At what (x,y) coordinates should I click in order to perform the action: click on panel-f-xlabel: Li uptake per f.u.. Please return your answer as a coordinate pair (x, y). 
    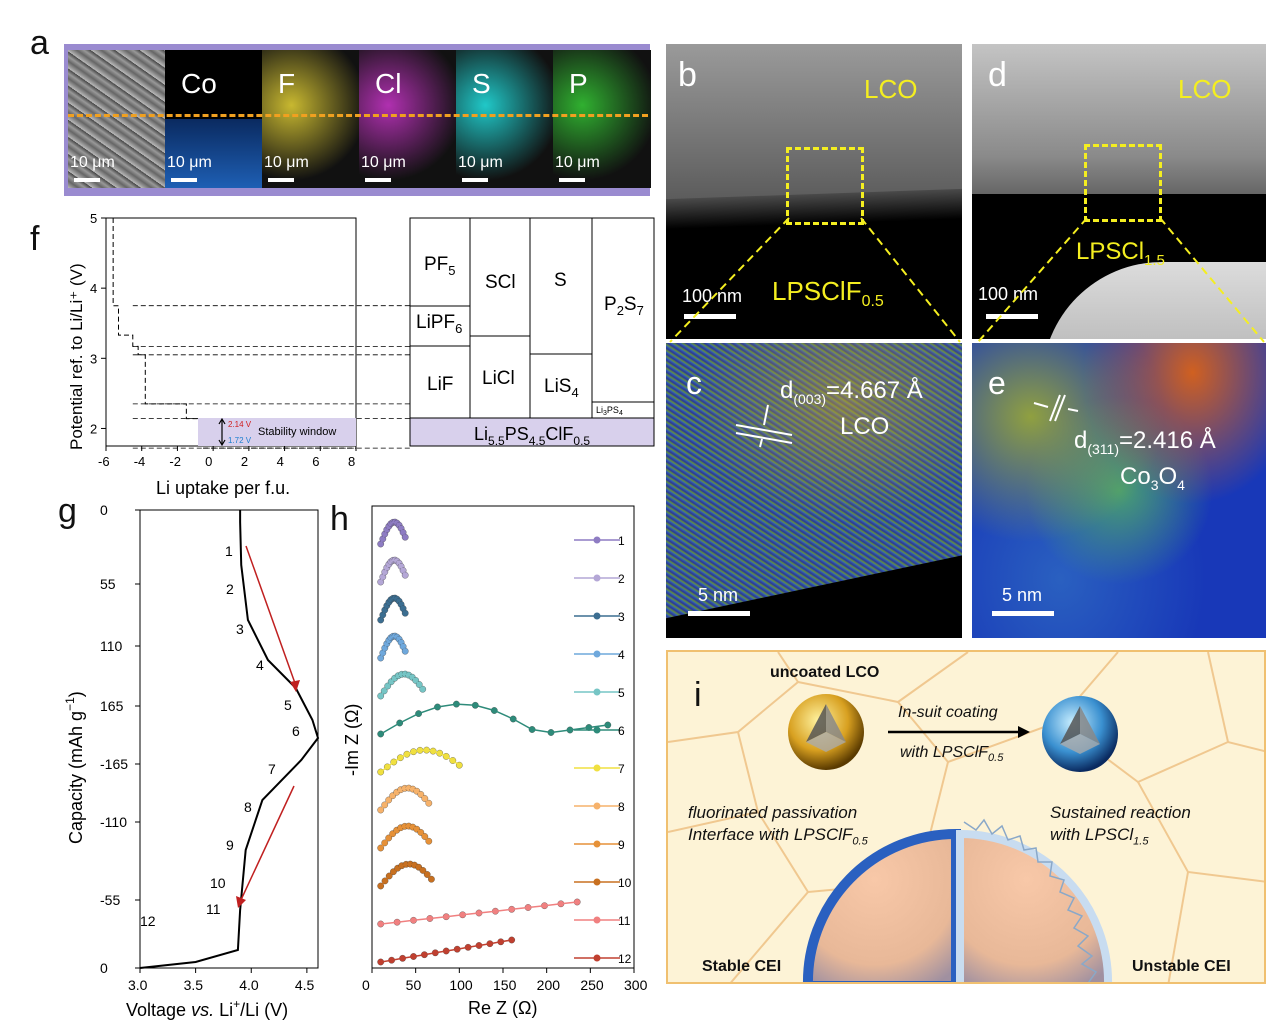
    Looking at the image, I should click on (223, 488).